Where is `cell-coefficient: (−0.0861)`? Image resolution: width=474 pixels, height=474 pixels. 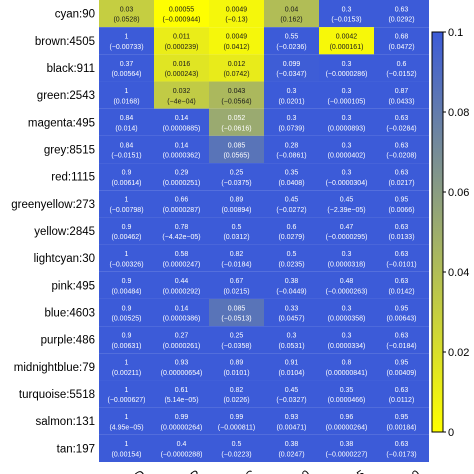 cell-coefficient: (−0.0861) is located at coordinates (291, 156).